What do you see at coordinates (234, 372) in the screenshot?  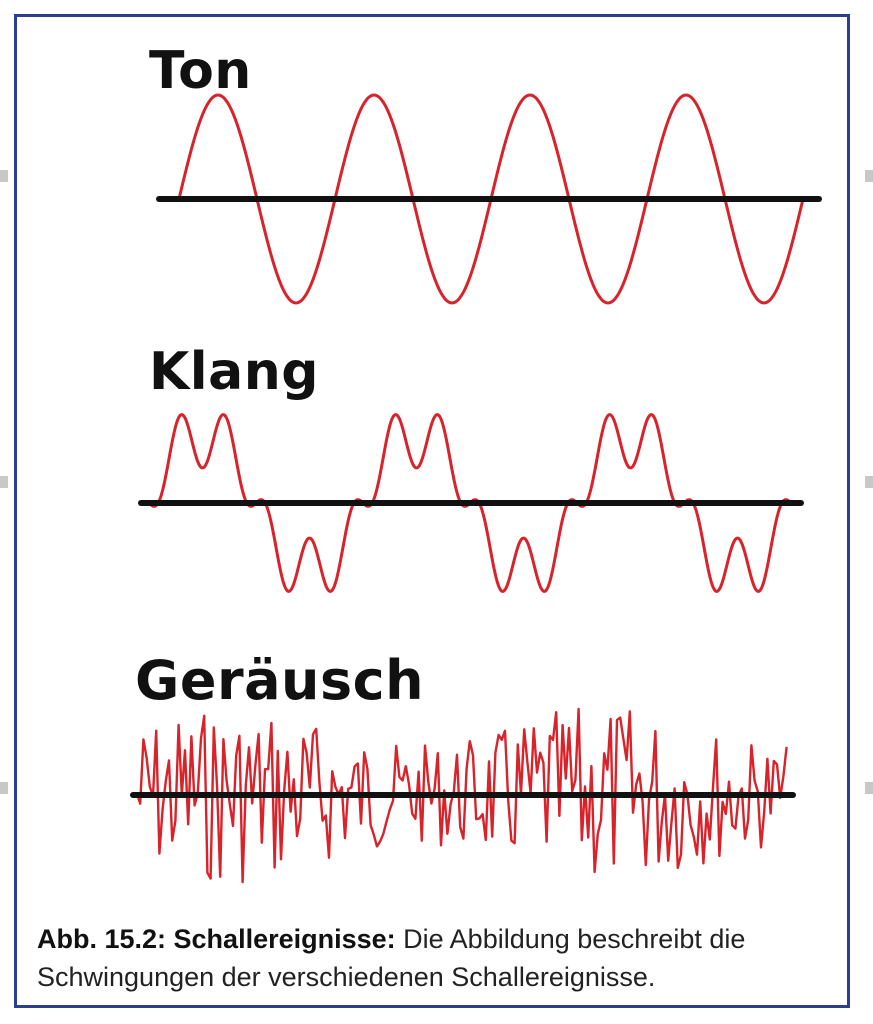 I see `label-klang: Klang` at bounding box center [234, 372].